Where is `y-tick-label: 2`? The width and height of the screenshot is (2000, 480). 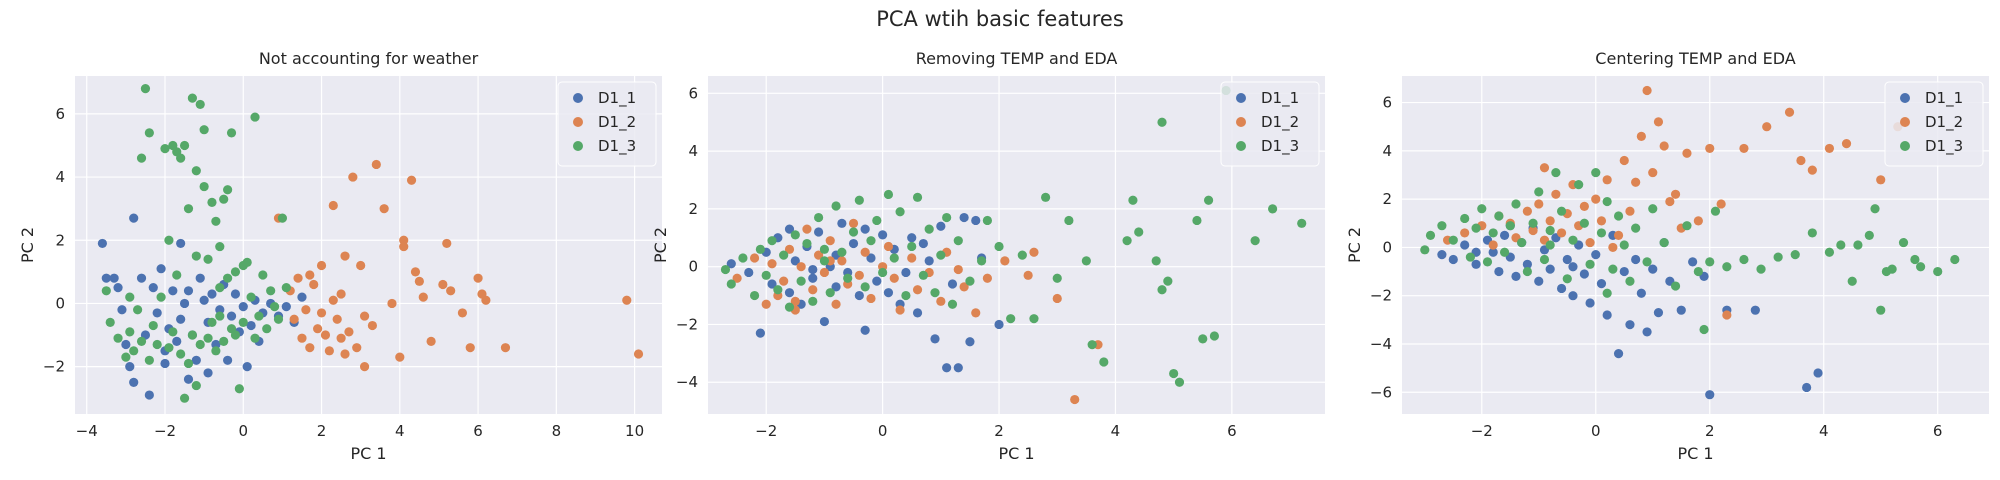
y-tick-label: 2 is located at coordinates (1387, 199).